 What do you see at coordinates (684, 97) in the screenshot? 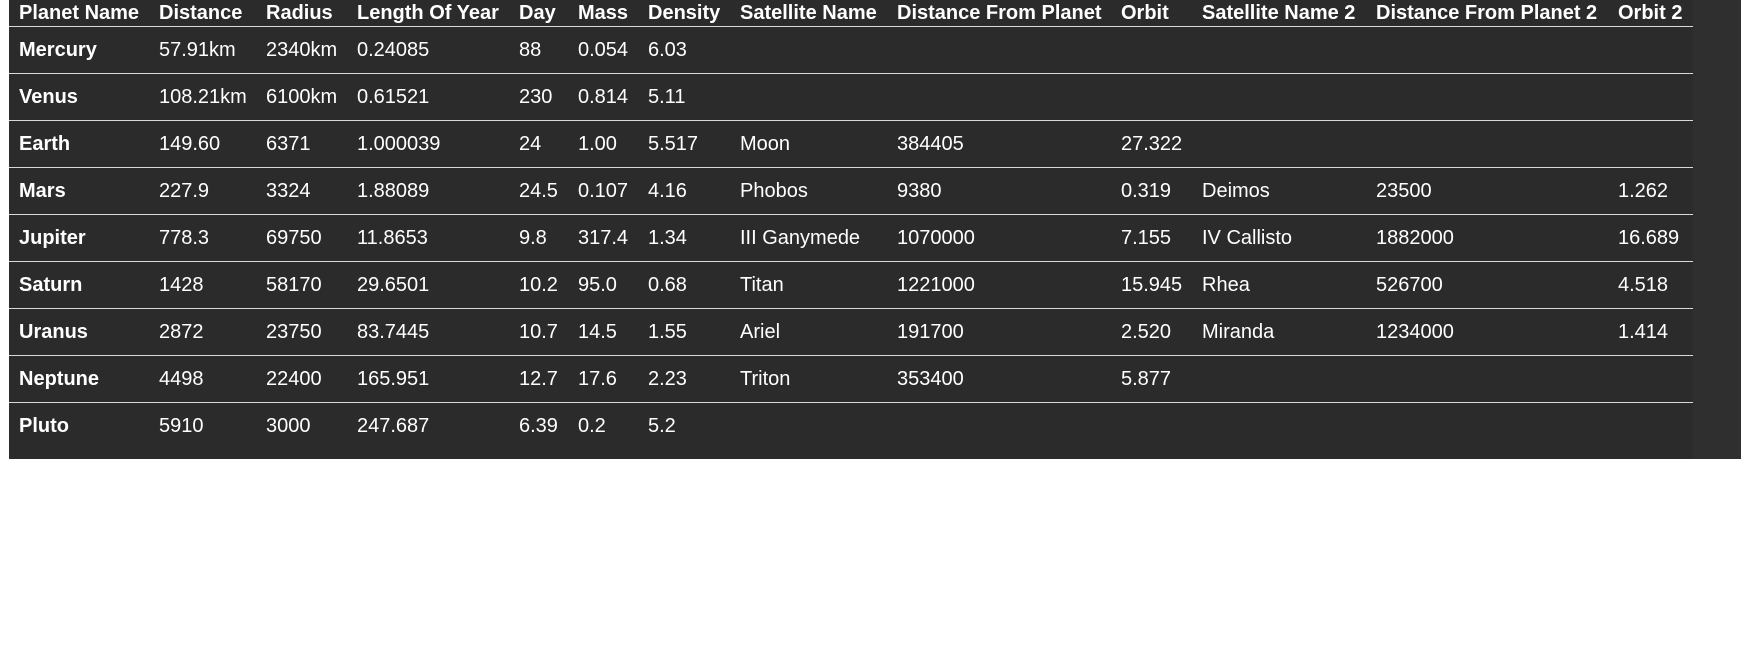
I see `table-cell: 5.11` at bounding box center [684, 97].